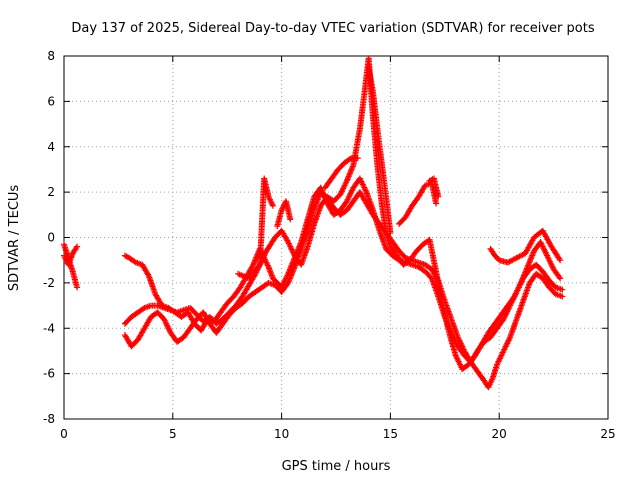 The width and height of the screenshot is (640, 480). I want to click on x-tick-label: 5, so click(173, 434).